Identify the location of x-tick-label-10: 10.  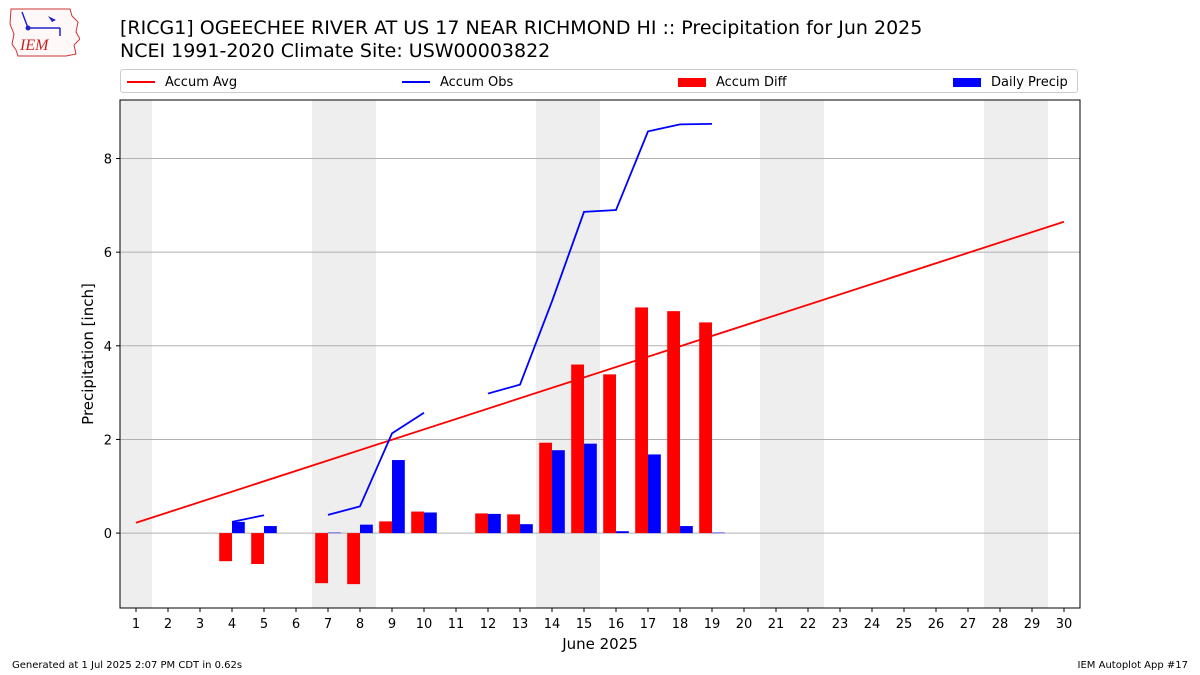
(424, 624).